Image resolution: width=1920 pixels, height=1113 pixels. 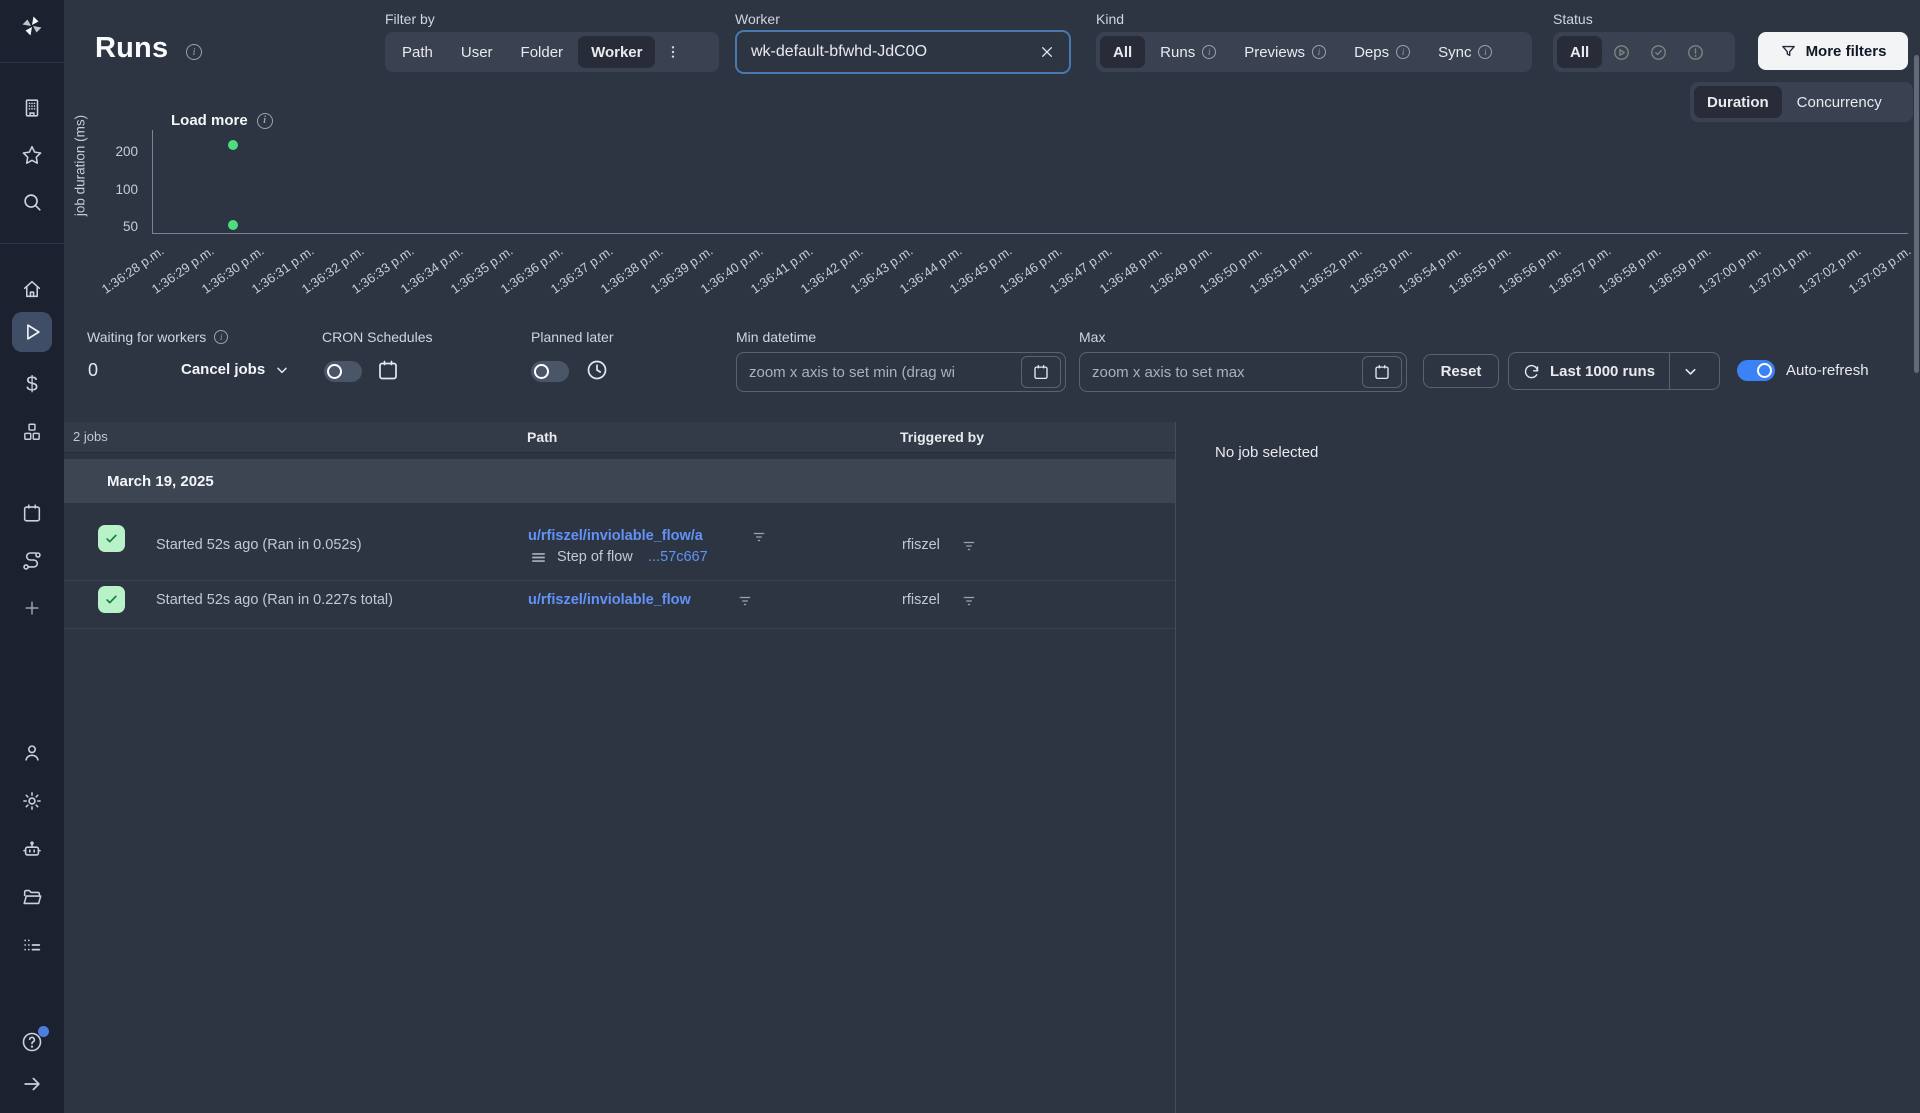 I want to click on no-job-selected-message: No job selected, so click(x=1267, y=452).